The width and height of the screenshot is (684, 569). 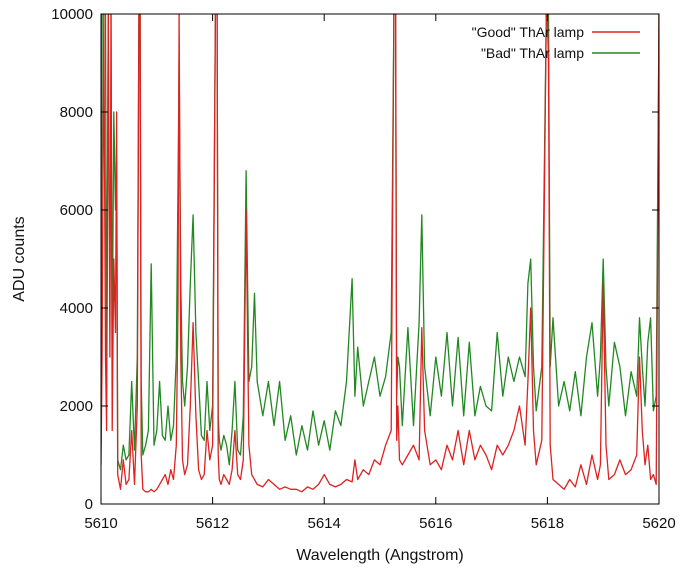 I want to click on legend-label-0: "Good" ThAr lamp, so click(x=528, y=32).